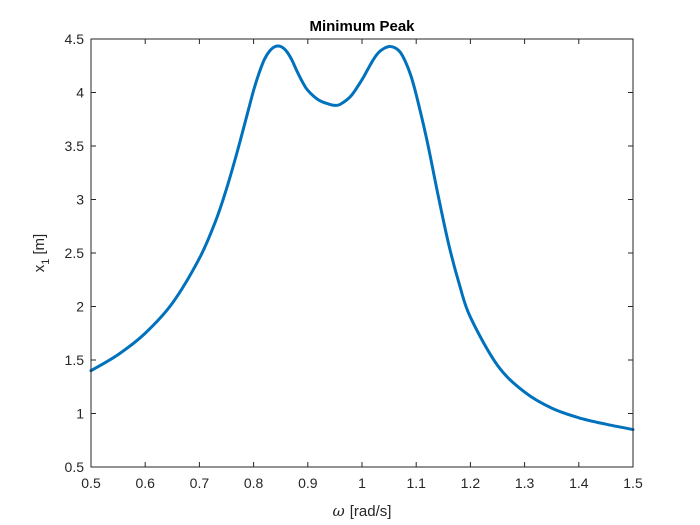 The width and height of the screenshot is (700, 525). I want to click on x-tick-label: 1.5, so click(633, 483).